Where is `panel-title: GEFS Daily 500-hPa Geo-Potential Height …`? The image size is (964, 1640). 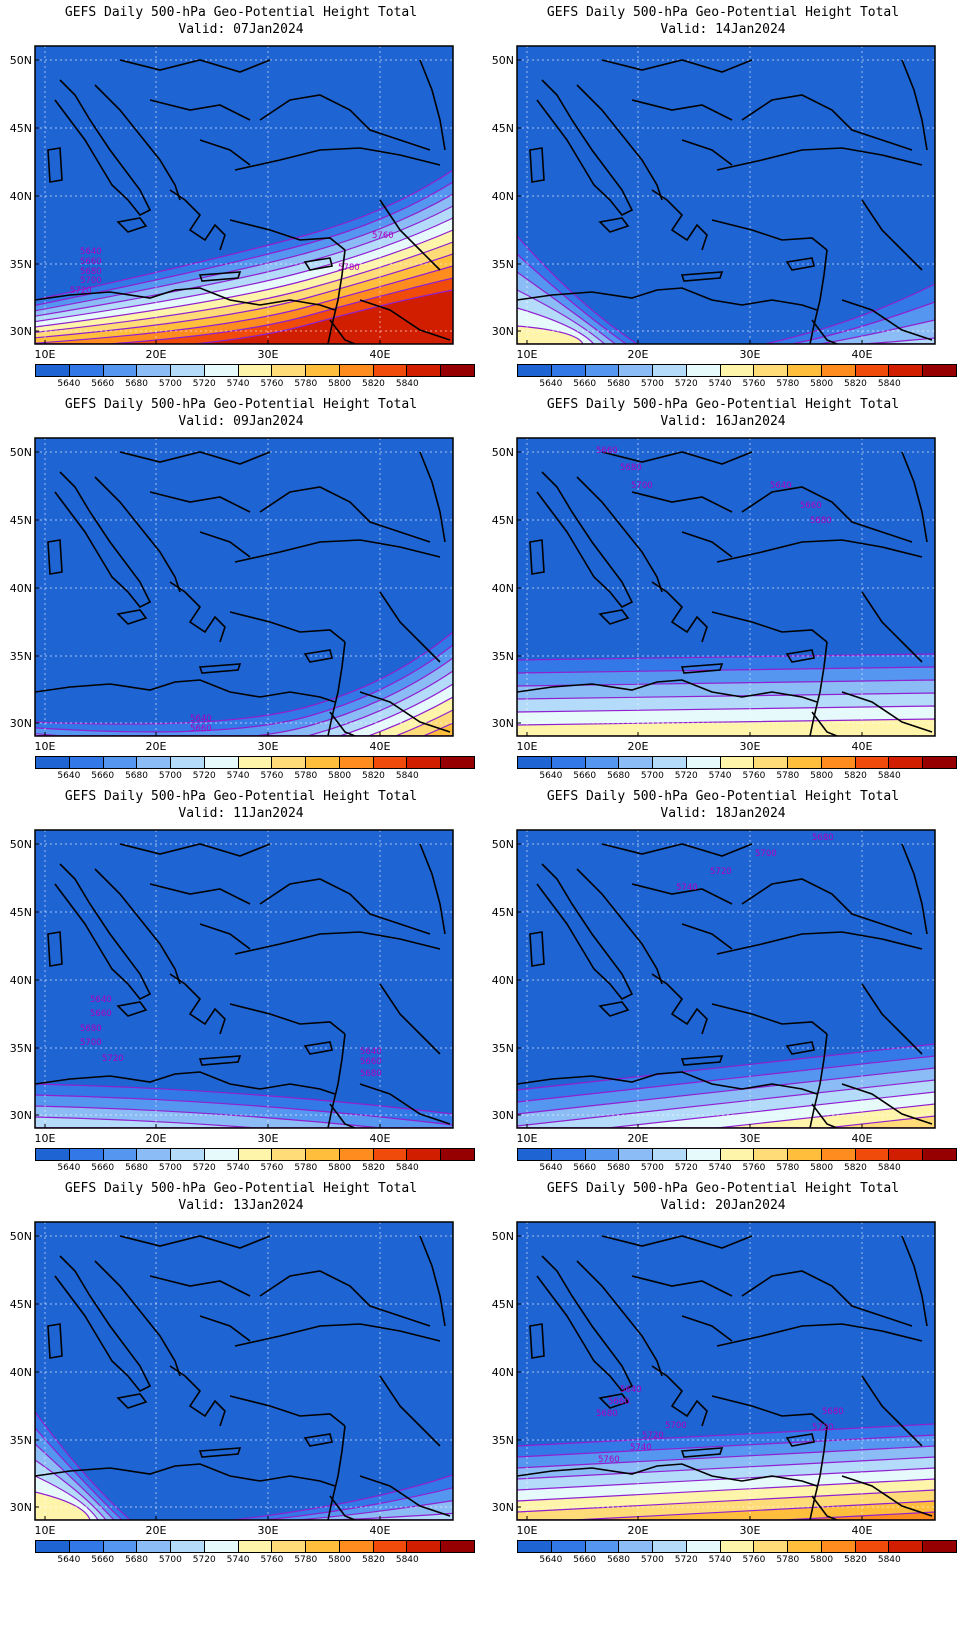
panel-title: GEFS Daily 500-hPa Geo-Potential Height … is located at coordinates (723, 796).